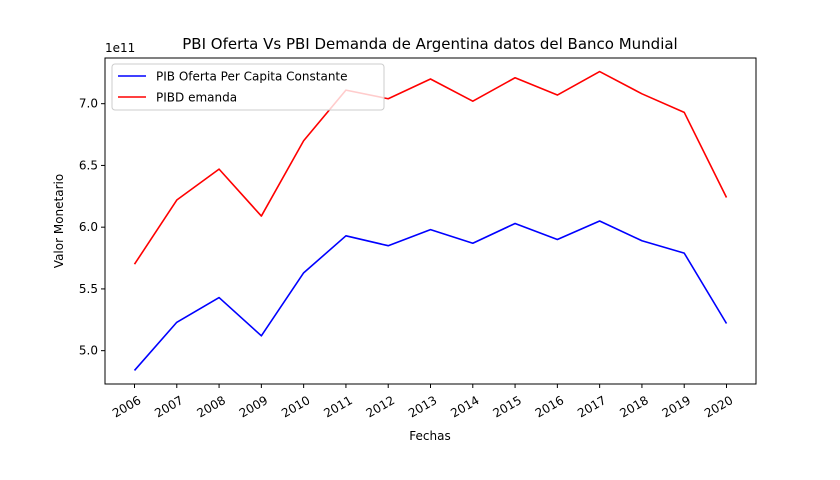 Image resolution: width=840 pixels, height=480 pixels. I want to click on x-axis-label: Fechas, so click(429, 436).